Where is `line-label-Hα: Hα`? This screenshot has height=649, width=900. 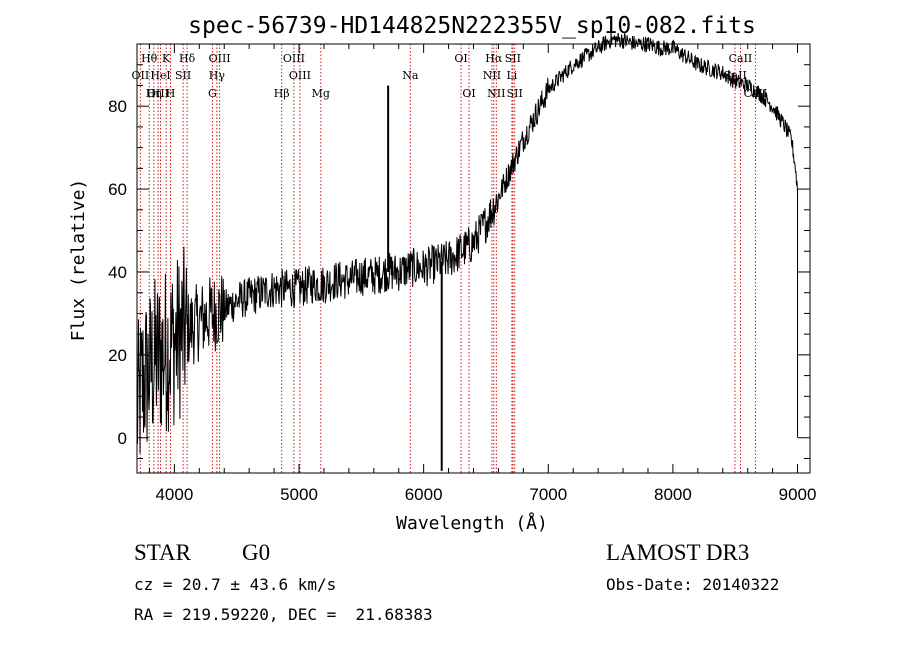 line-label-Hα: Hα is located at coordinates (494, 58).